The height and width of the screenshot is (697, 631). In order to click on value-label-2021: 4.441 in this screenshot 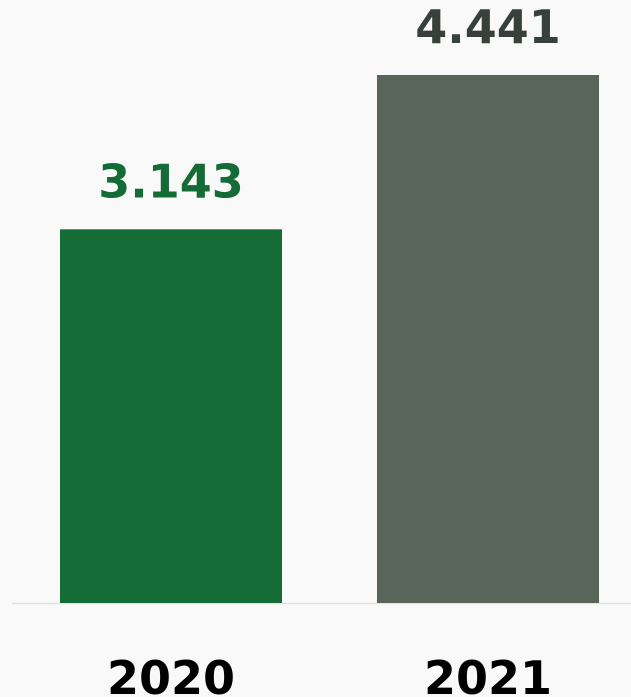, I will do `click(488, 27)`.